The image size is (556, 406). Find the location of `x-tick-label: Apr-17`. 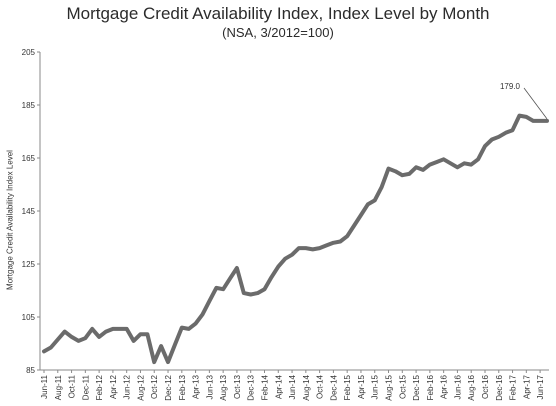

x-tick-label: Apr-17 is located at coordinates (526, 386).